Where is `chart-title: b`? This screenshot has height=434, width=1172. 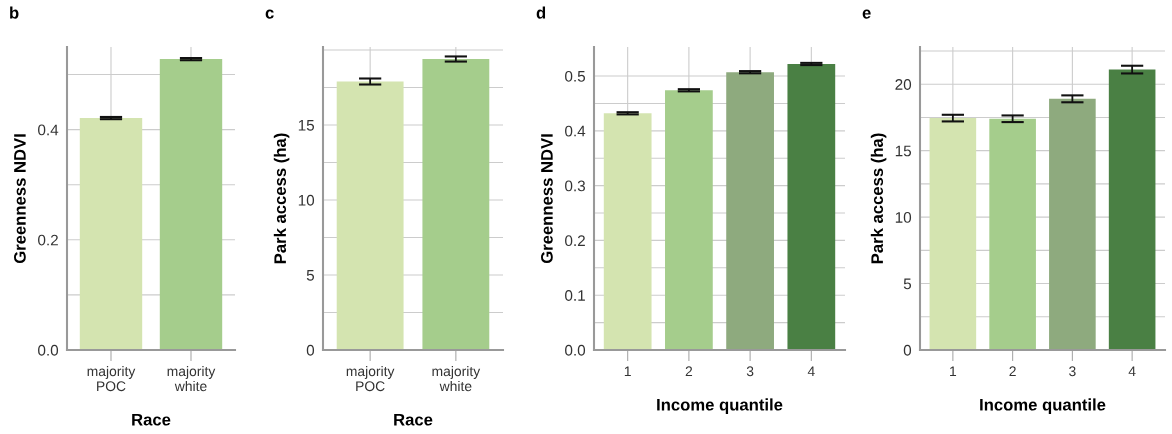
chart-title: b is located at coordinates (14, 12).